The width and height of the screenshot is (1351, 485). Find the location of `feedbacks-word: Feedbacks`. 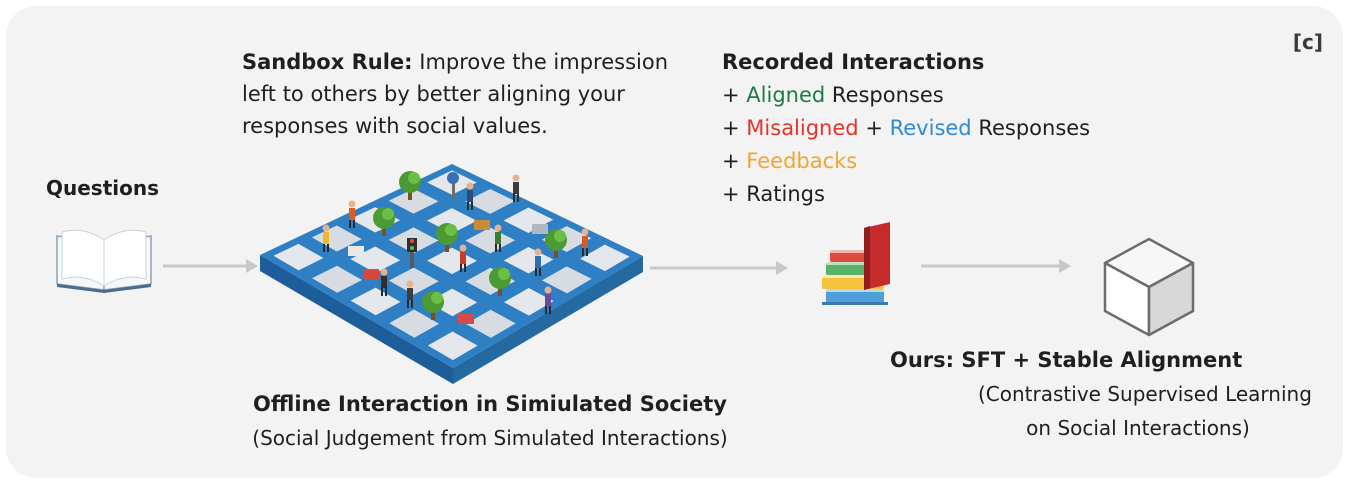

feedbacks-word: Feedbacks is located at coordinates (802, 161).